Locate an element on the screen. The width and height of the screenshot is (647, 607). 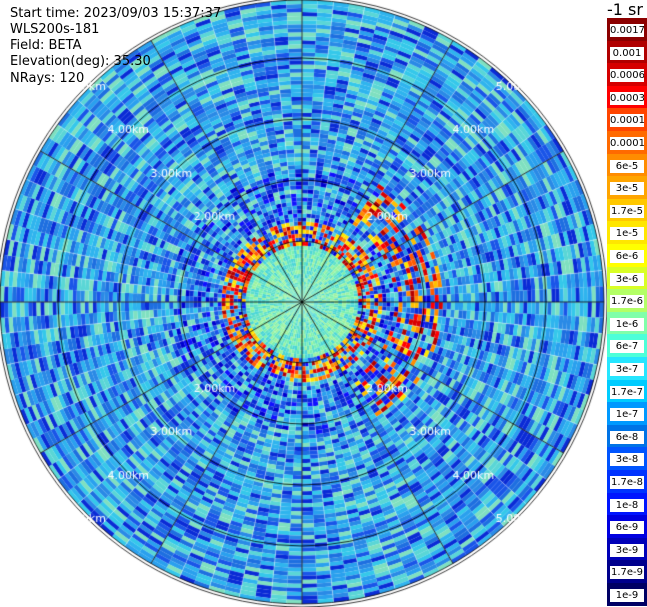
colorbar-cell: 1e-7 is located at coordinates (627, 414).